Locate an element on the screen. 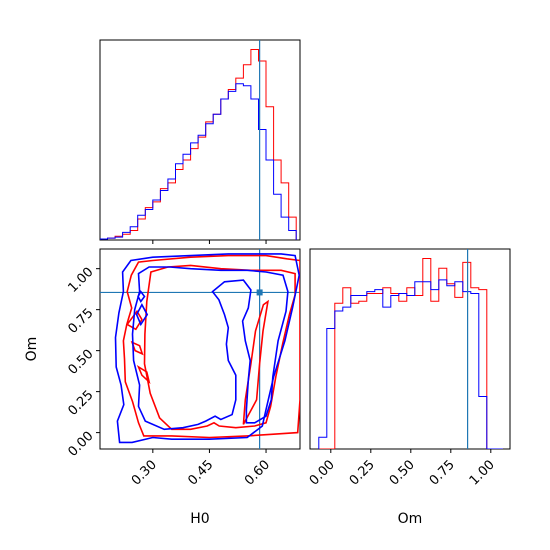 The image size is (550, 550). h0-histogram-ticks is located at coordinates (209, 242).